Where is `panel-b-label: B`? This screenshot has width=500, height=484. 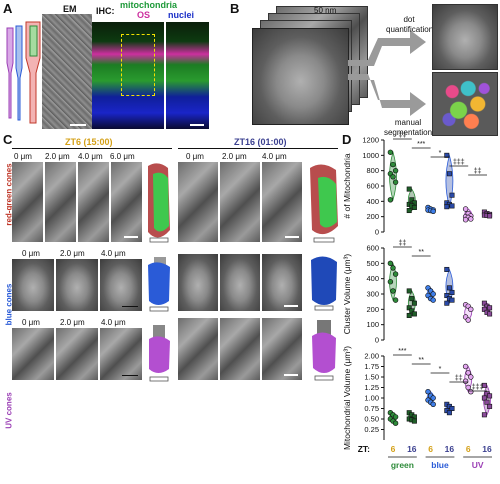
panel-b-label: B is located at coordinates (235, 8).